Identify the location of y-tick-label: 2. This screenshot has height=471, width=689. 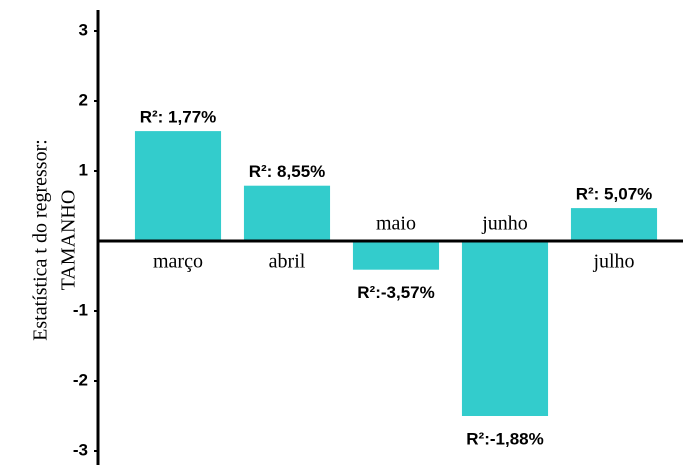
(83, 99).